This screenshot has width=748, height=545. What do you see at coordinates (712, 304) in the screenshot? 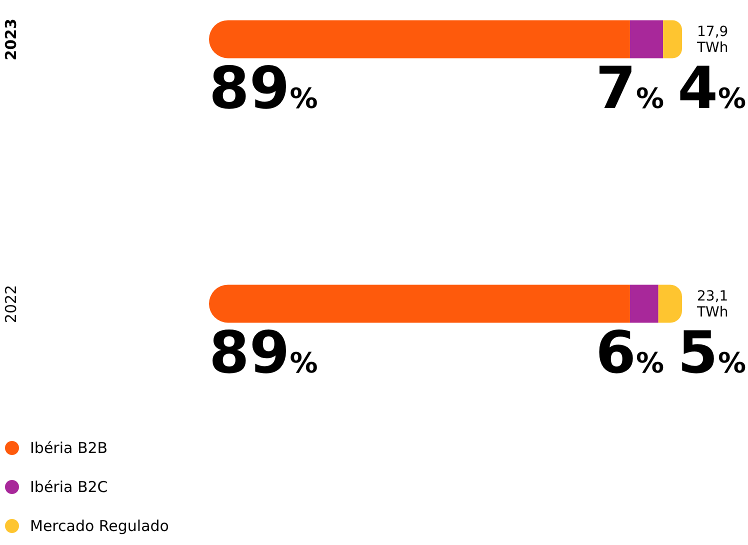
I see `text: 23,1 TWh` at bounding box center [712, 304].